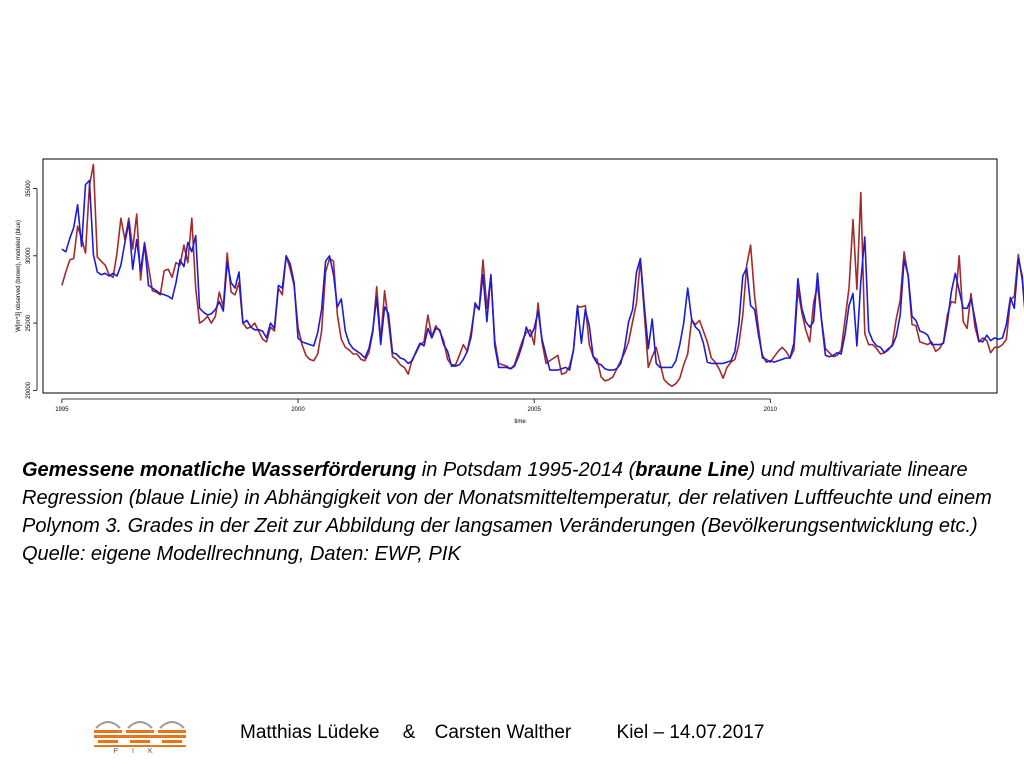 This screenshot has height=768, width=1024. What do you see at coordinates (520, 422) in the screenshot?
I see `x-axis-label: time` at bounding box center [520, 422].